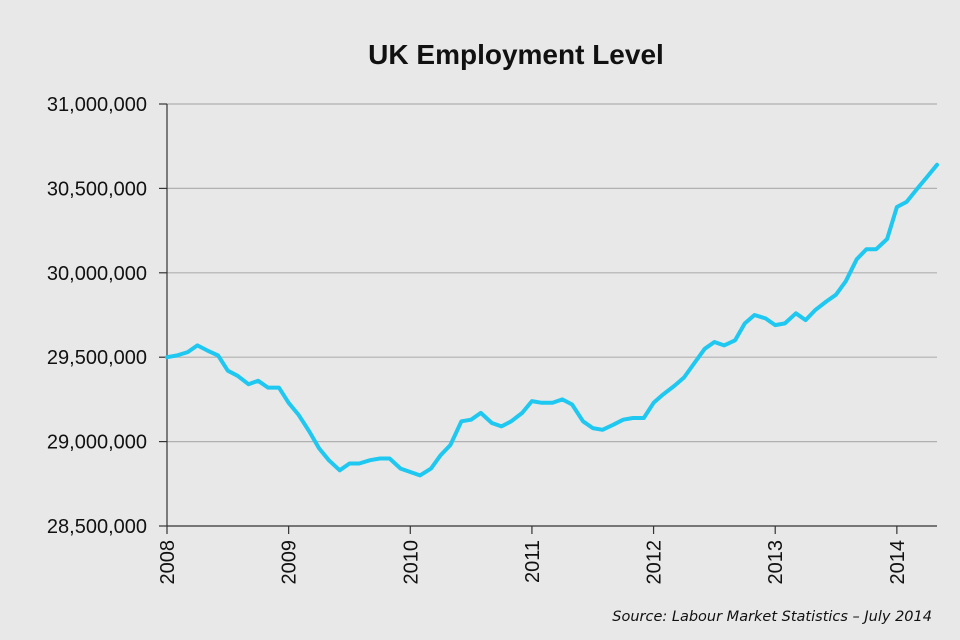 This screenshot has width=960, height=640. Describe the element at coordinates (97, 189) in the screenshot. I see `y-tick-label: 30,500,000` at that location.